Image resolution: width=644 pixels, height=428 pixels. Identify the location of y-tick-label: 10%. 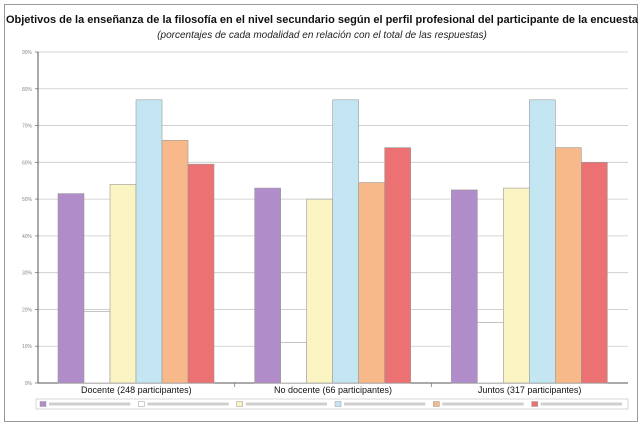
(27, 347).